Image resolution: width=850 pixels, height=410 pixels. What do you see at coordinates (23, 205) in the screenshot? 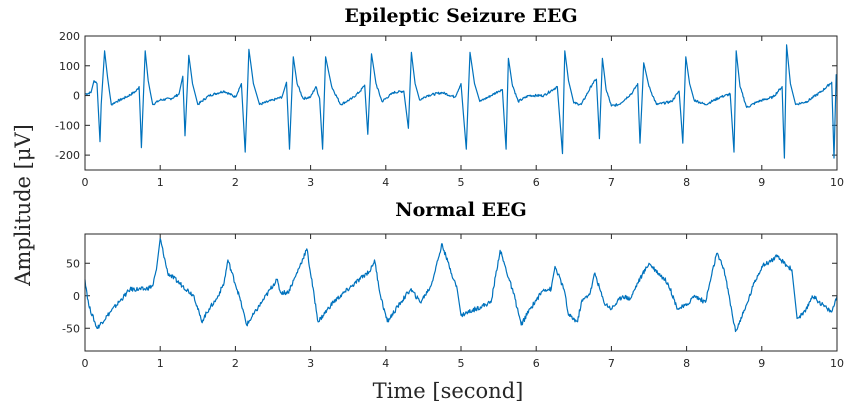
I see `y-axis-label: Amplitude [μV]` at bounding box center [23, 205].